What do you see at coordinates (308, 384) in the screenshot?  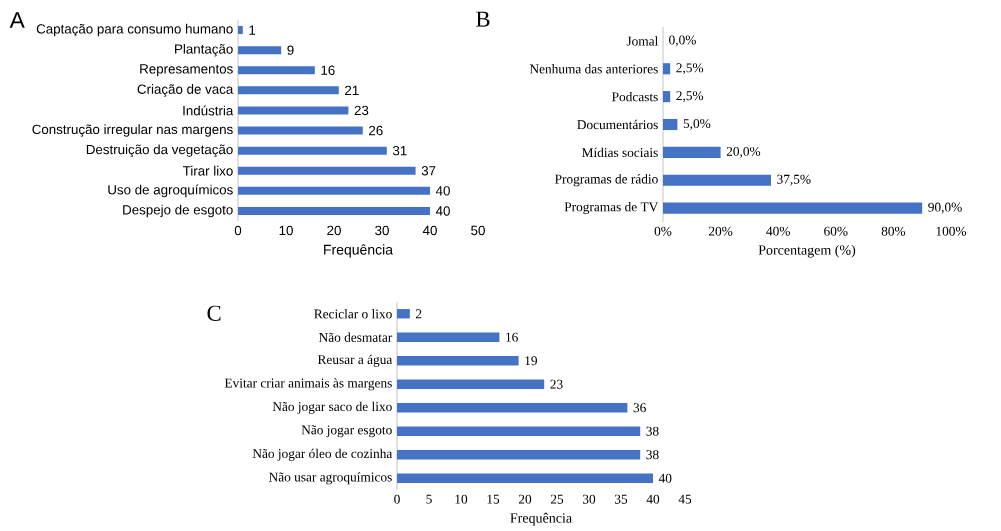 I see `y-tick-label: Evitar criar animais às margens` at bounding box center [308, 384].